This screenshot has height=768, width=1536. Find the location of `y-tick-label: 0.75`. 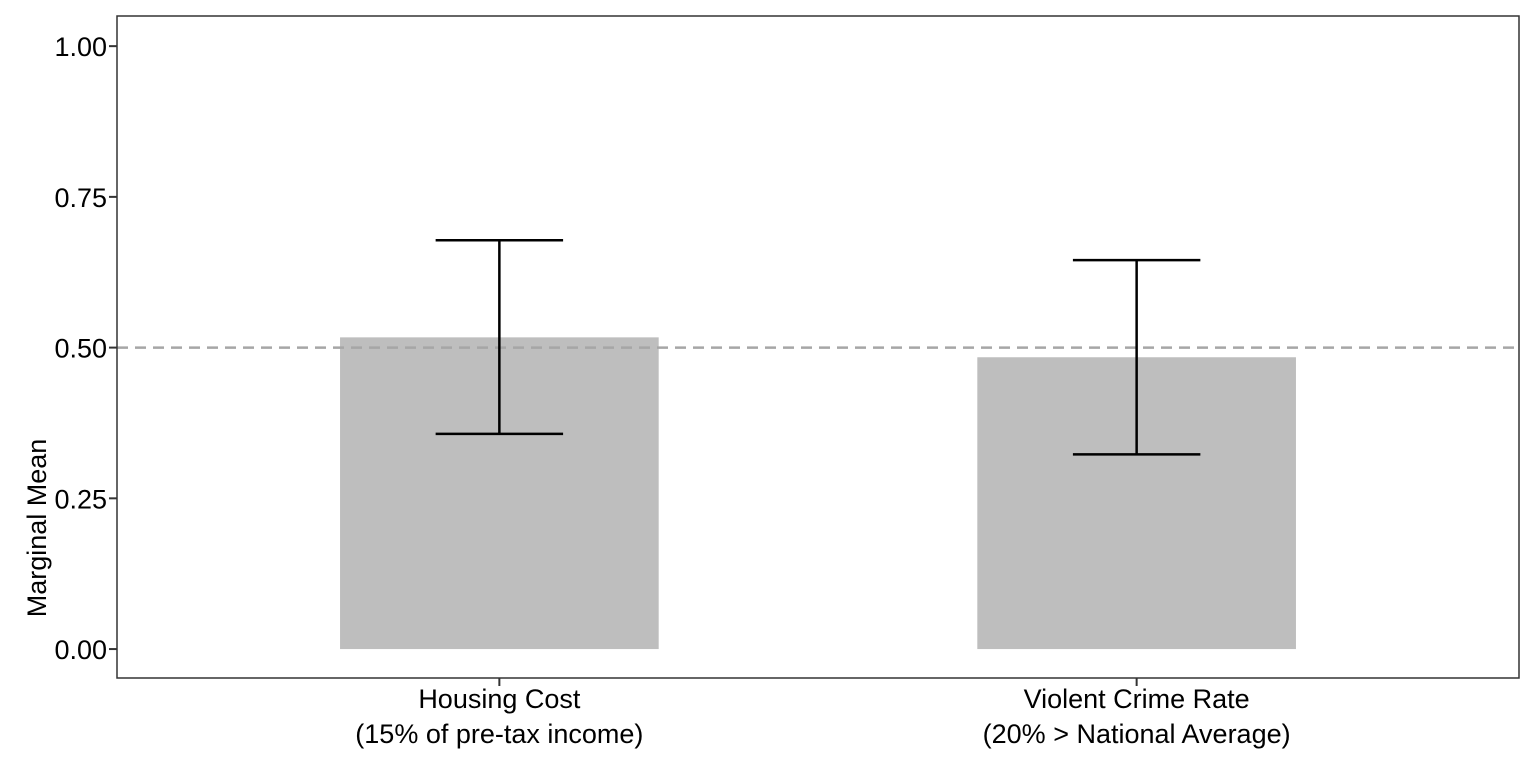

y-tick-label: 0.75 is located at coordinates (80, 198).